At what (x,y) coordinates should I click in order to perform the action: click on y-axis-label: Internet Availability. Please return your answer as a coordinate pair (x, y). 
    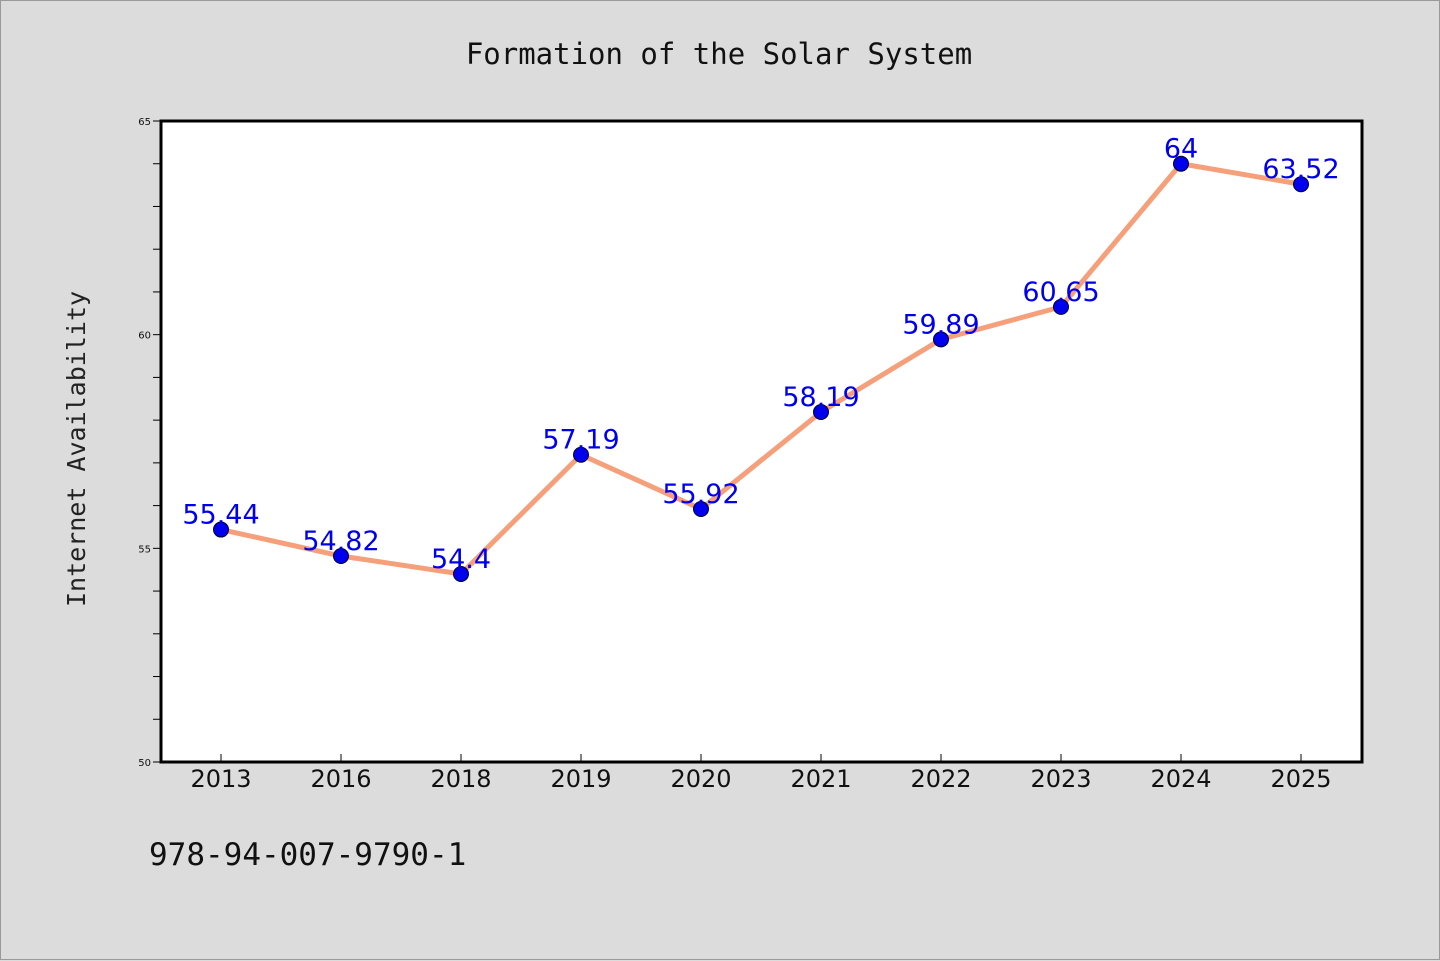
    Looking at the image, I should click on (76, 449).